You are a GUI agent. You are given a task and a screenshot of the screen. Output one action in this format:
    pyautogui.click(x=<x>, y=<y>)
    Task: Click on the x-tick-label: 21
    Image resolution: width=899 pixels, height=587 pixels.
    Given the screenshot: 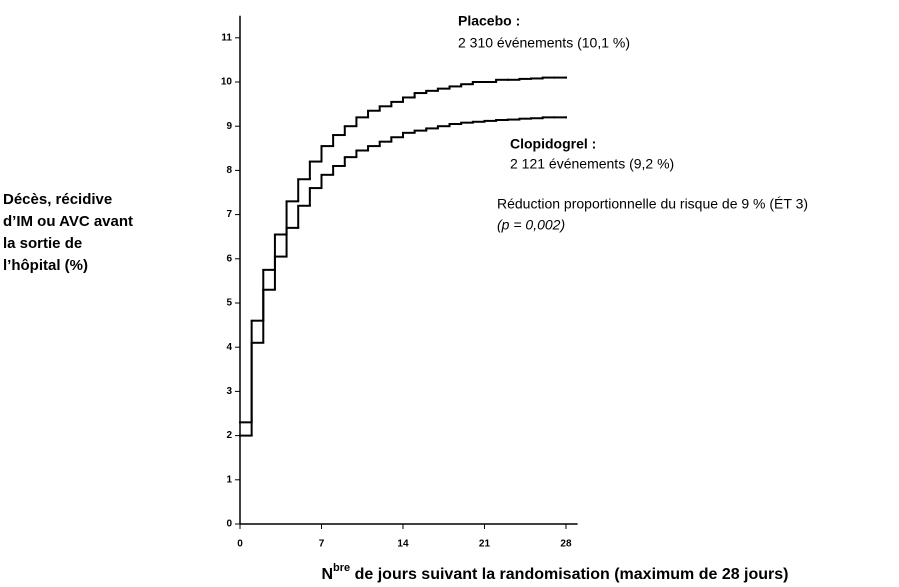 What is the action you would take?
    pyautogui.click(x=485, y=544)
    